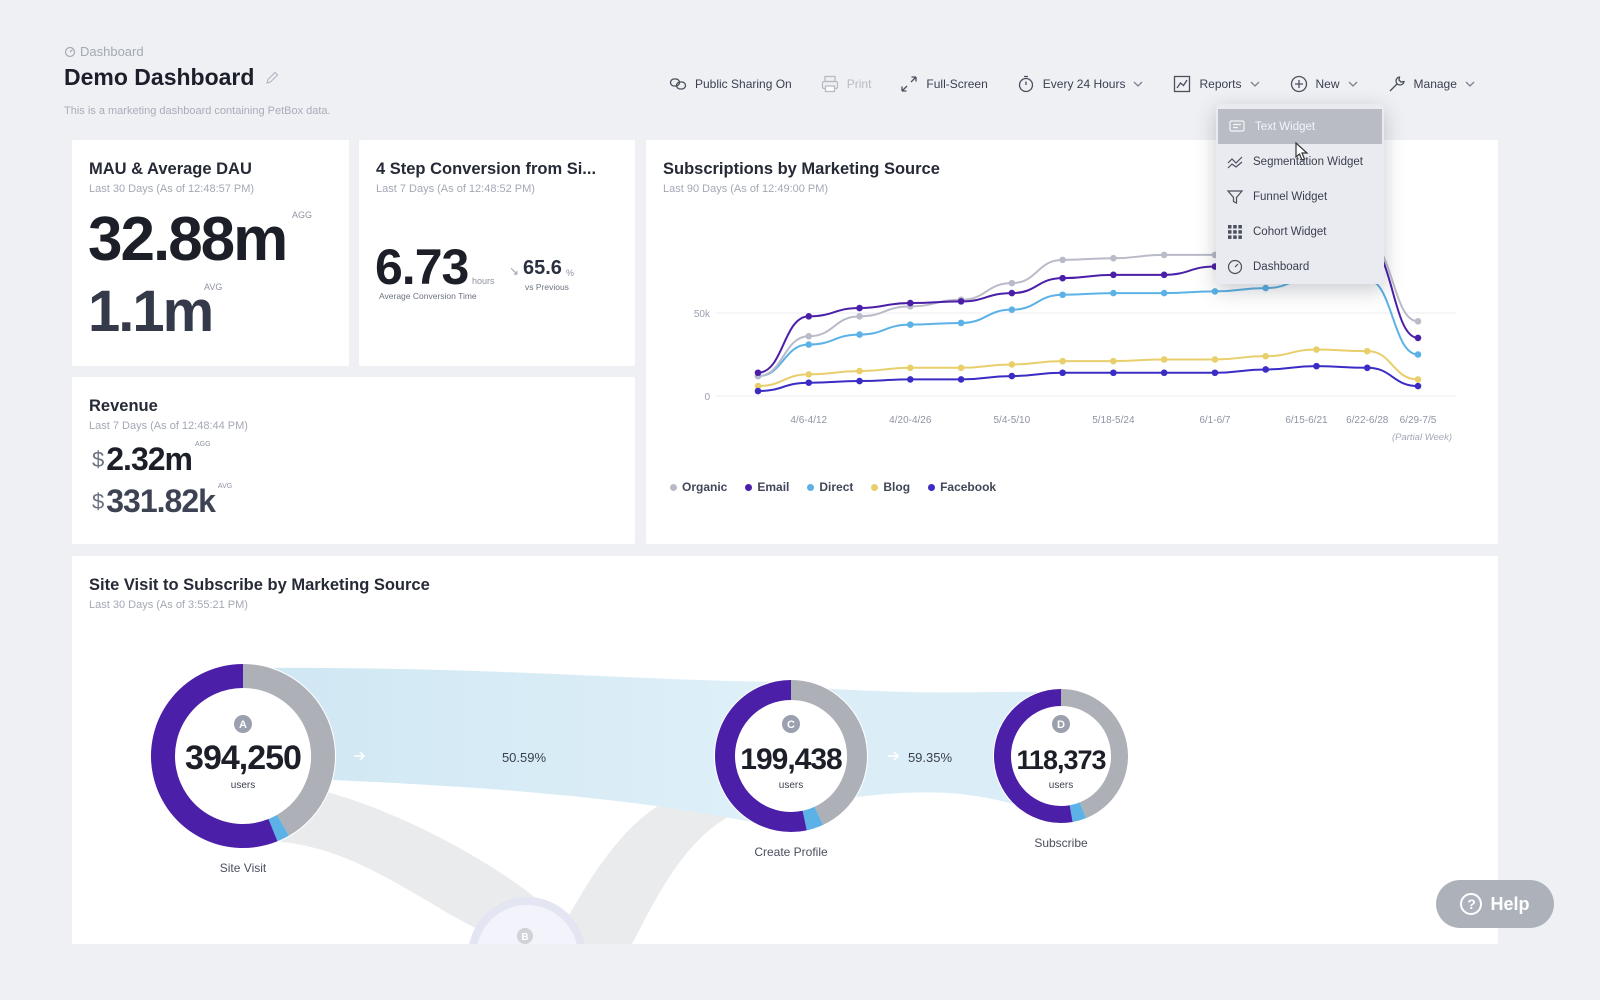 This screenshot has height=1000, width=1600. I want to click on step-letter-badge, so click(791, 724).